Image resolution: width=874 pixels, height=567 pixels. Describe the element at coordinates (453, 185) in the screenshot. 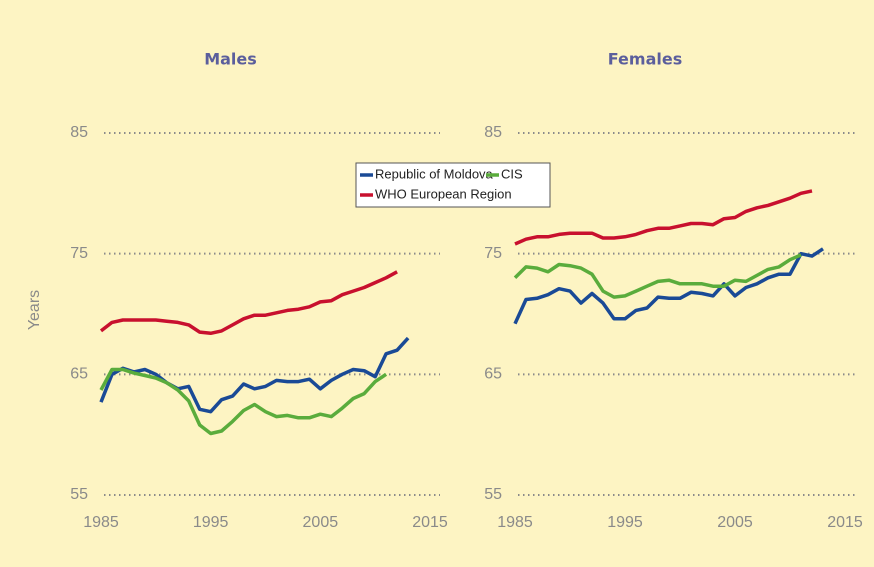

I see `legend-box` at that location.